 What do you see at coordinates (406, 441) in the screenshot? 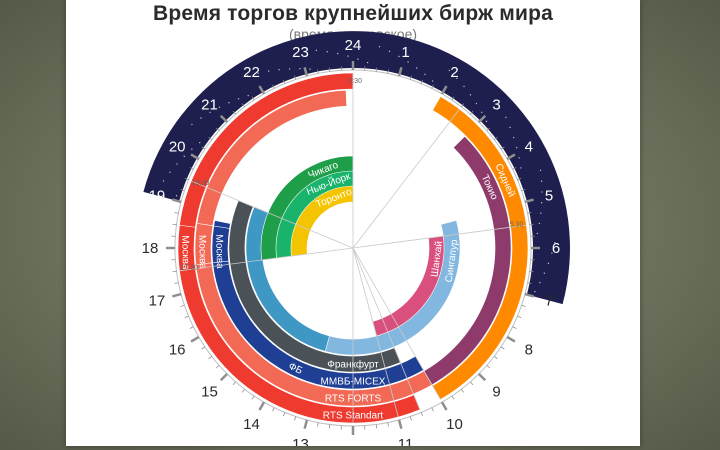
I see `hour-label: 11` at bounding box center [406, 441].